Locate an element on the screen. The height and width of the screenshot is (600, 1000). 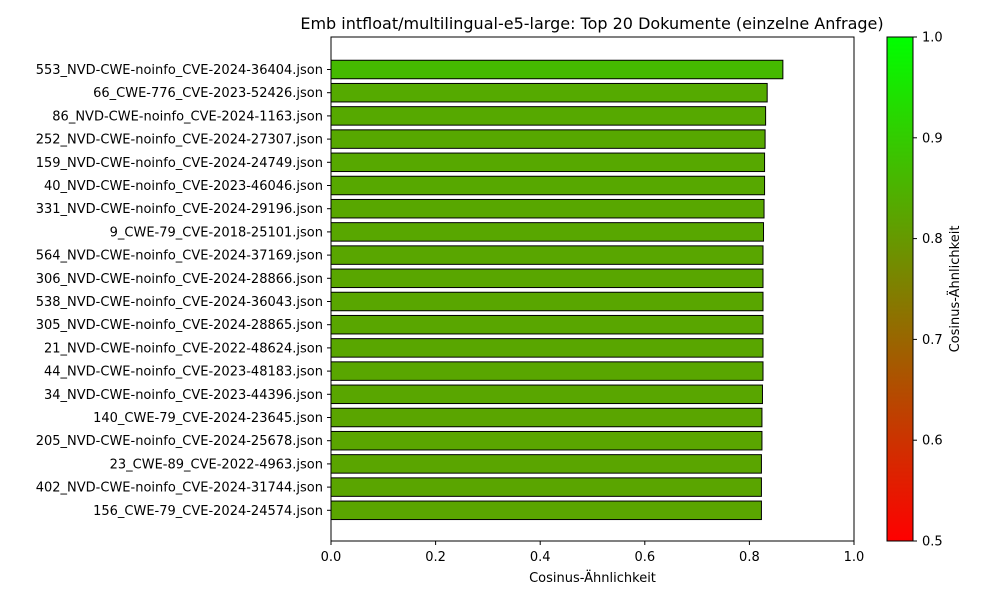
category-label: 66_CWE-776_CVE-2023-52426.json is located at coordinates (208, 93).